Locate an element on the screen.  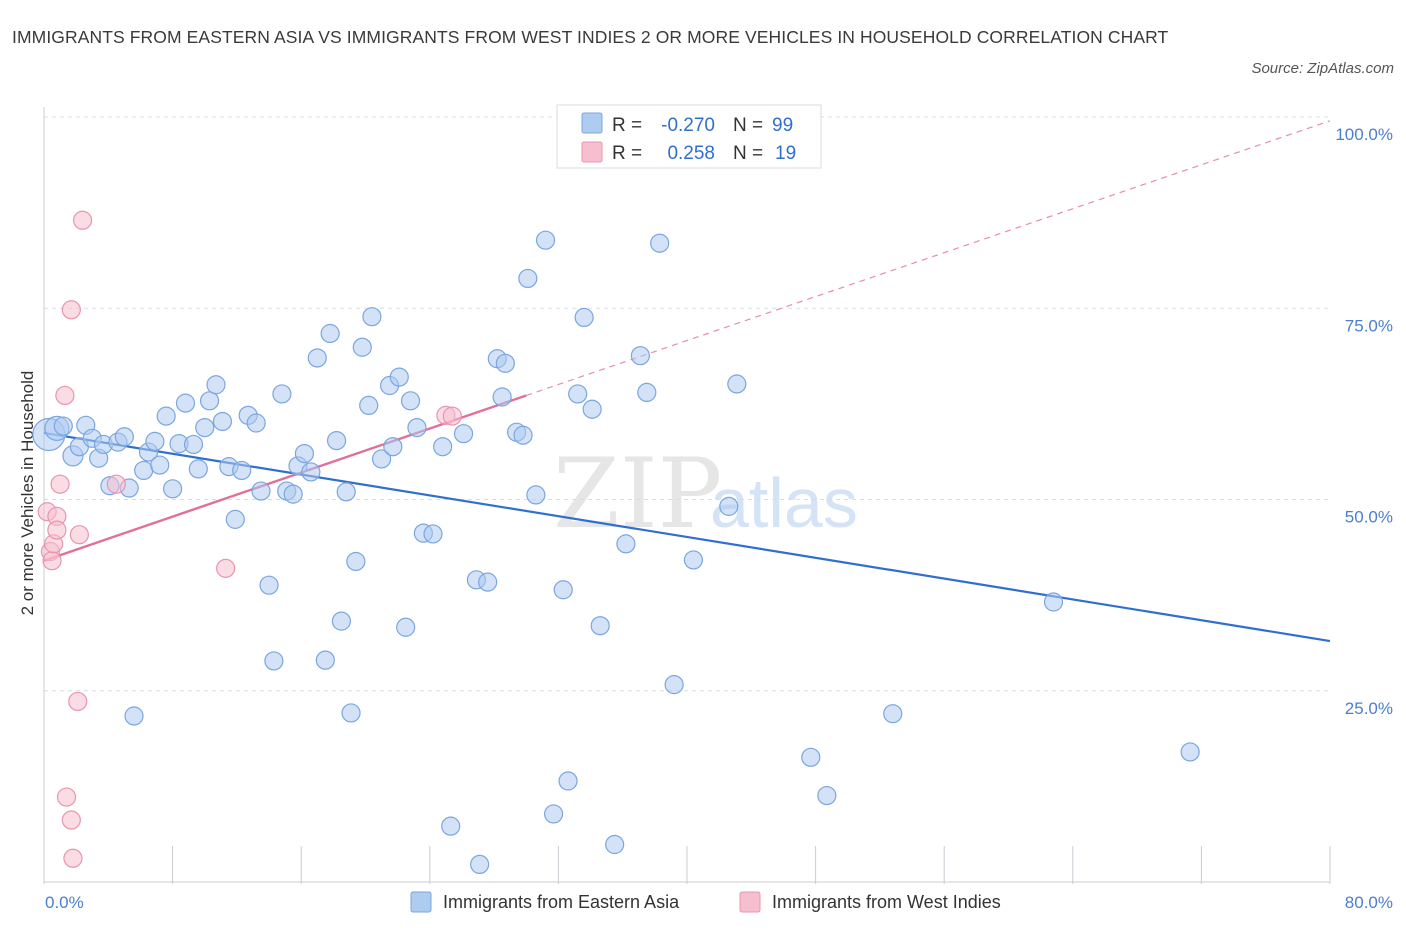
y-tick-label-3: 100.0% is located at coordinates (1364, 134).